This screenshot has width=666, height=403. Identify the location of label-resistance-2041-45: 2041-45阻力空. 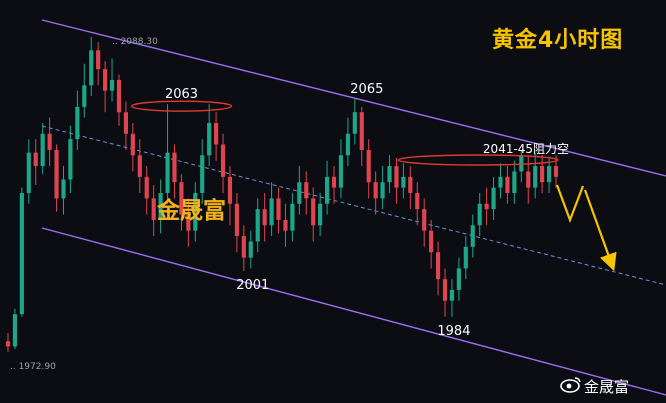
(526, 149).